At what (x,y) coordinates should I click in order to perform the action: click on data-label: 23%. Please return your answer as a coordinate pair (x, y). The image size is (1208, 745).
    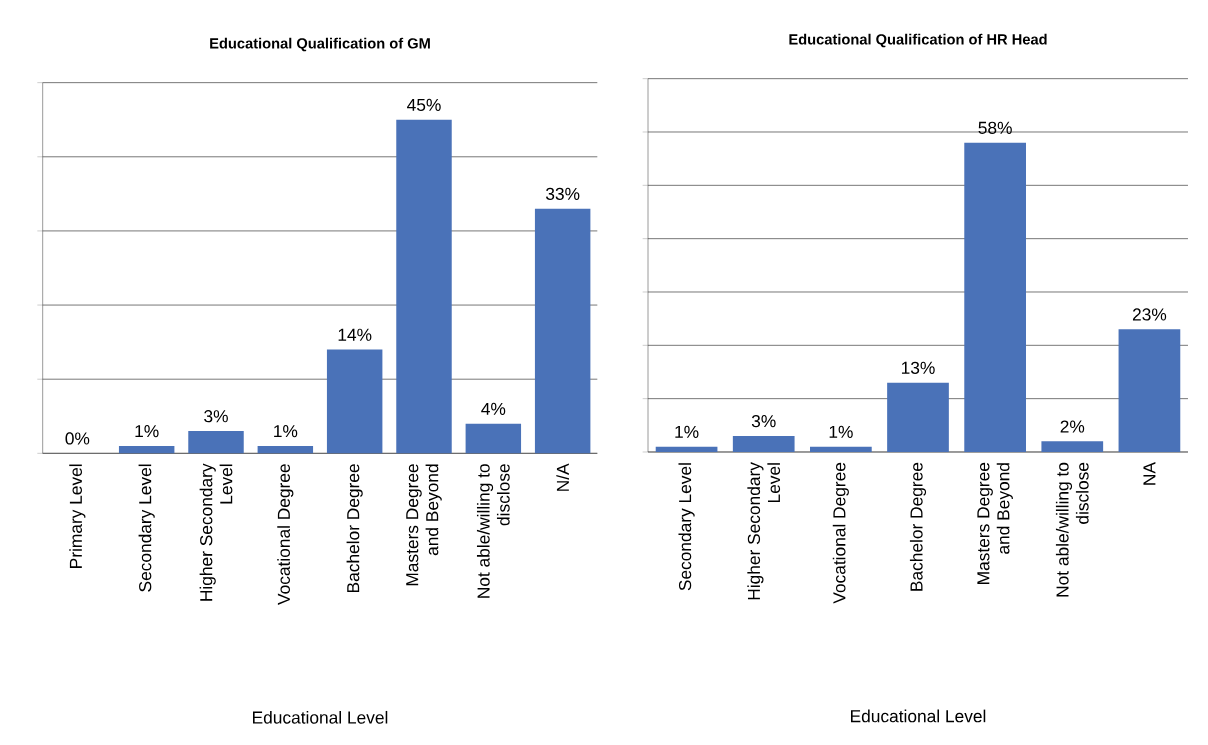
    Looking at the image, I should click on (1149, 314).